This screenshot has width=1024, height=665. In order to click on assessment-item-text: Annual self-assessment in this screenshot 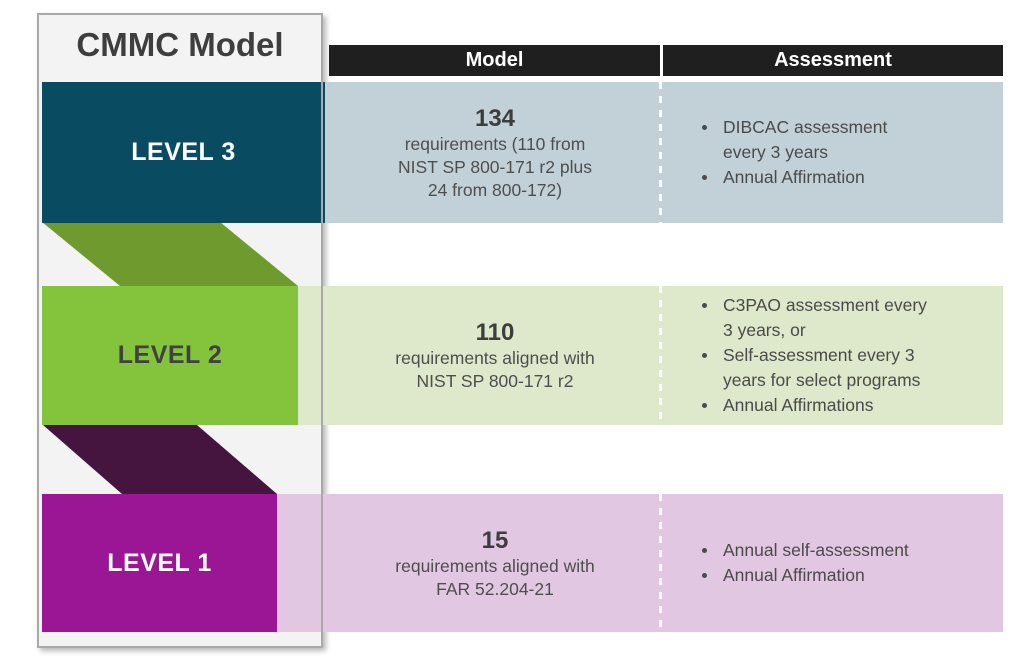, I will do `click(816, 550)`.